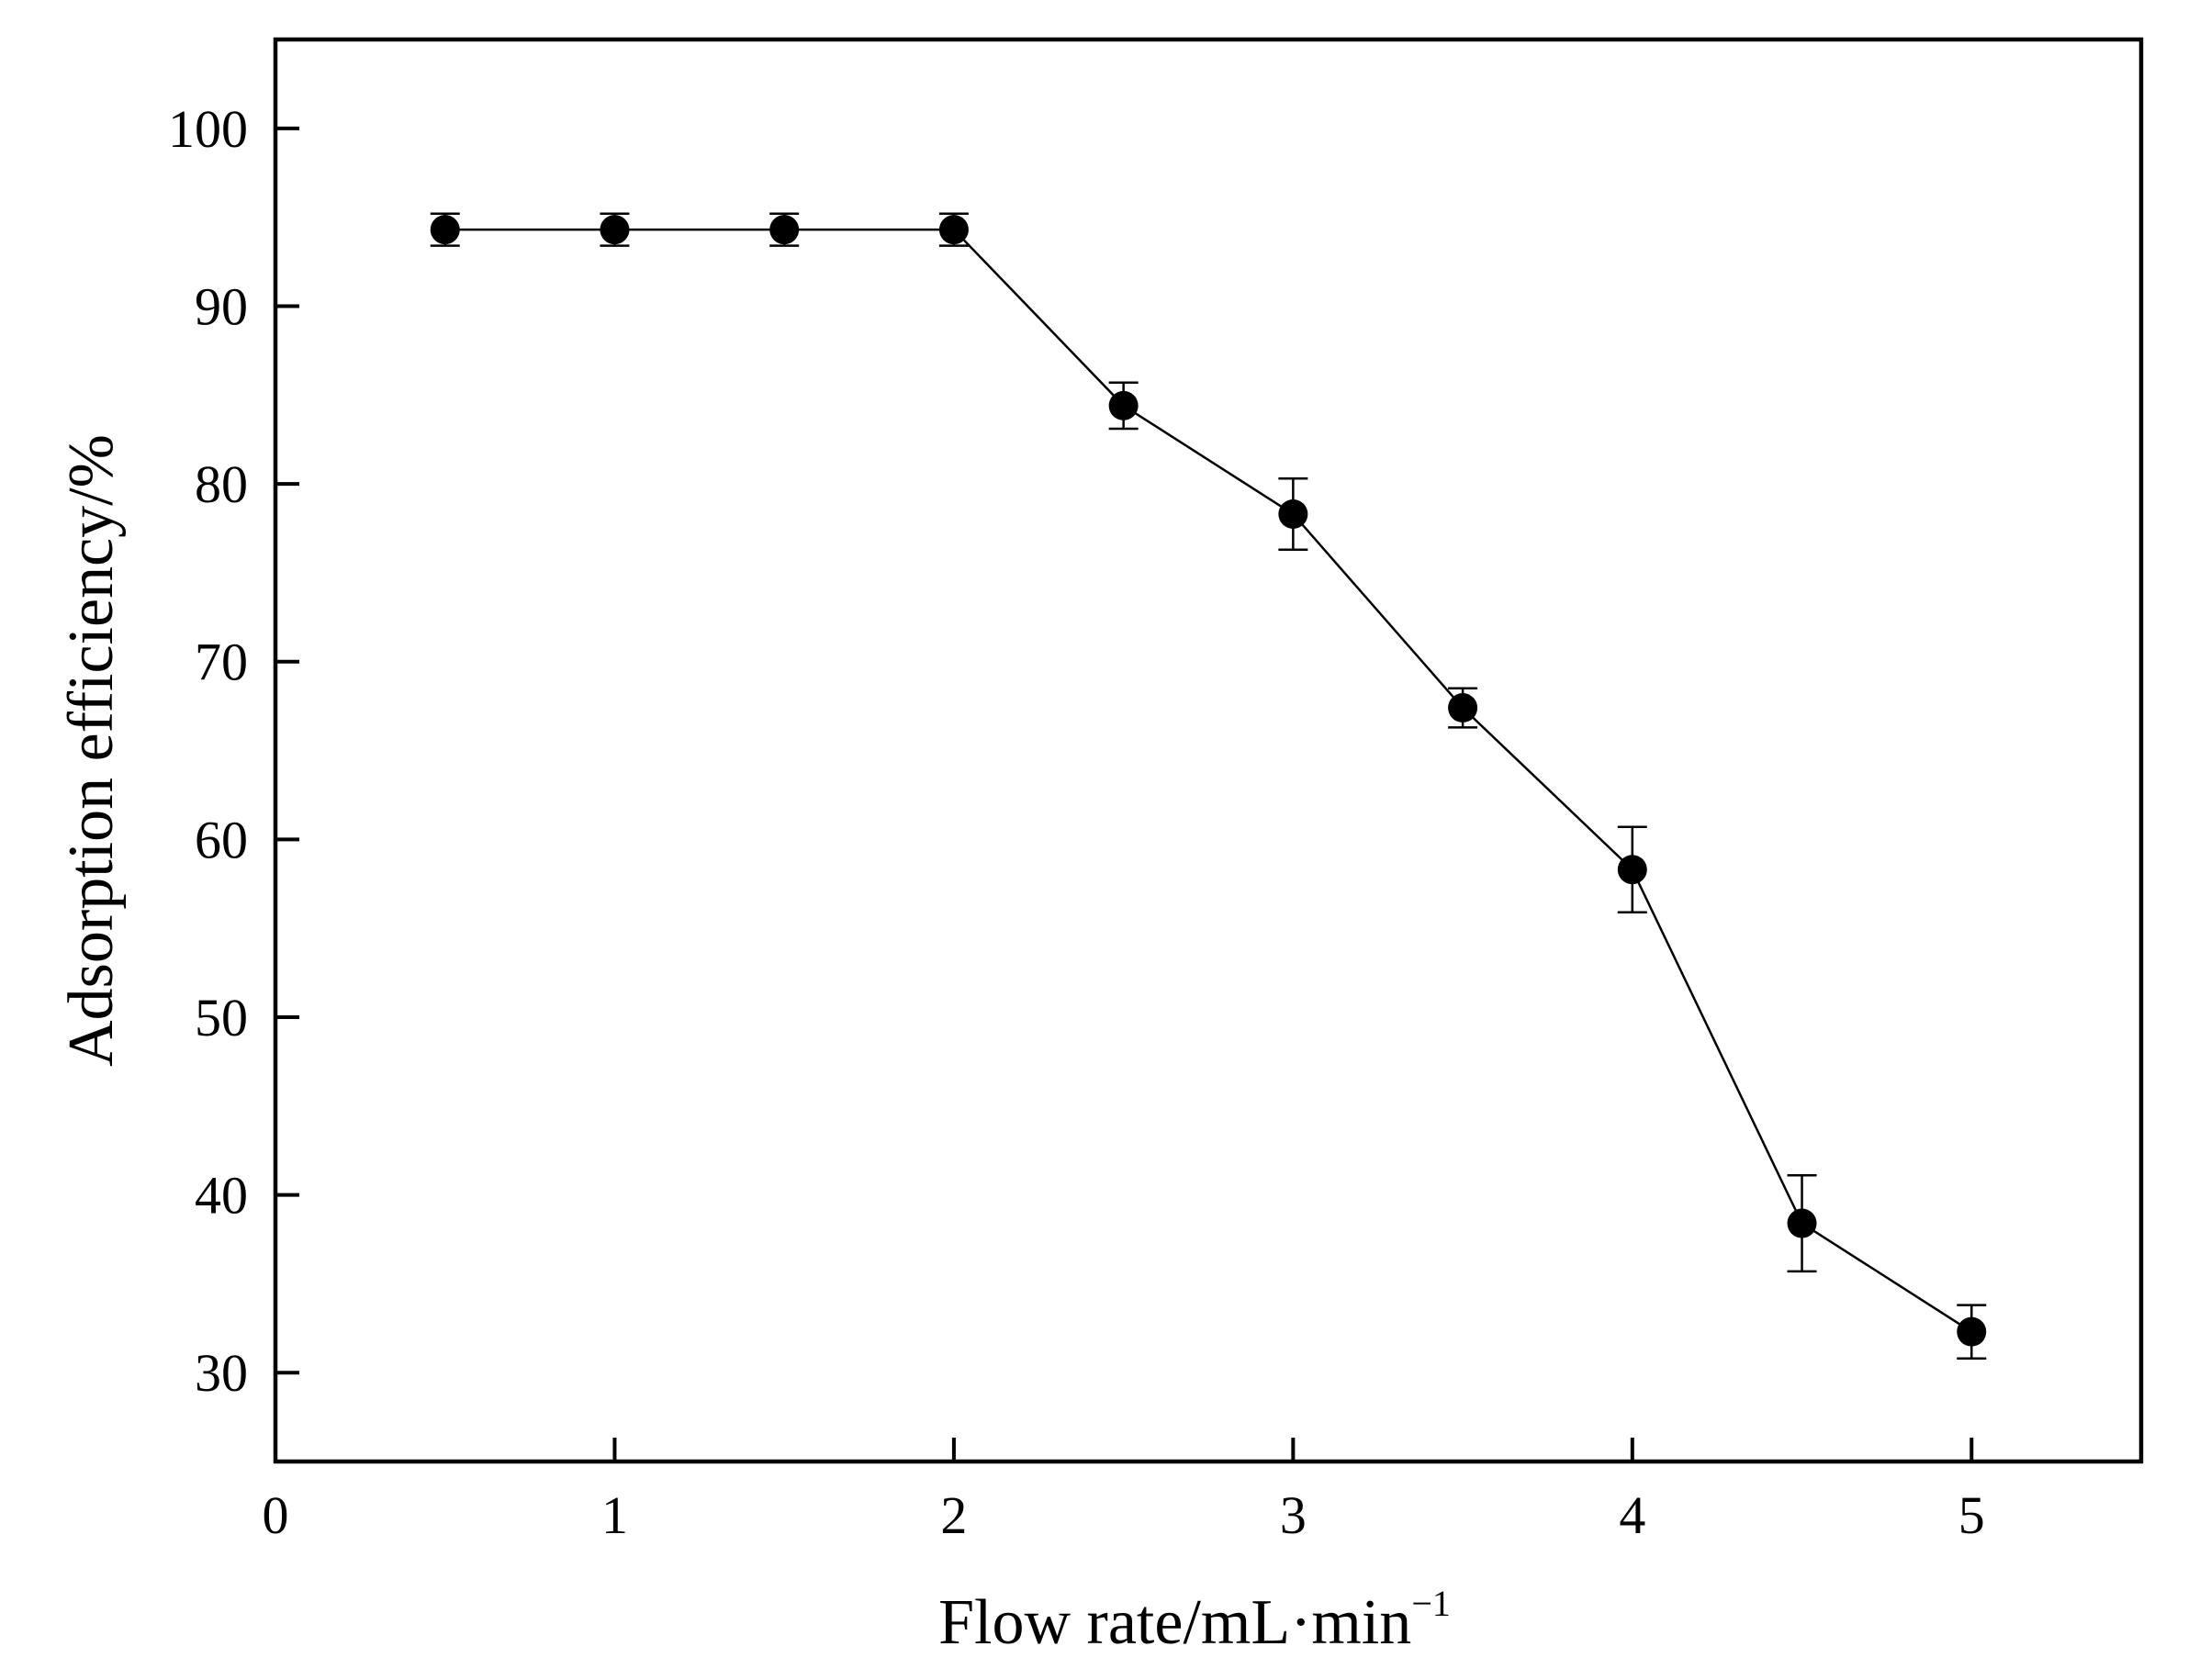 The width and height of the screenshot is (2188, 1680). Describe the element at coordinates (221, 1017) in the screenshot. I see `y-tick-label: 50` at that location.